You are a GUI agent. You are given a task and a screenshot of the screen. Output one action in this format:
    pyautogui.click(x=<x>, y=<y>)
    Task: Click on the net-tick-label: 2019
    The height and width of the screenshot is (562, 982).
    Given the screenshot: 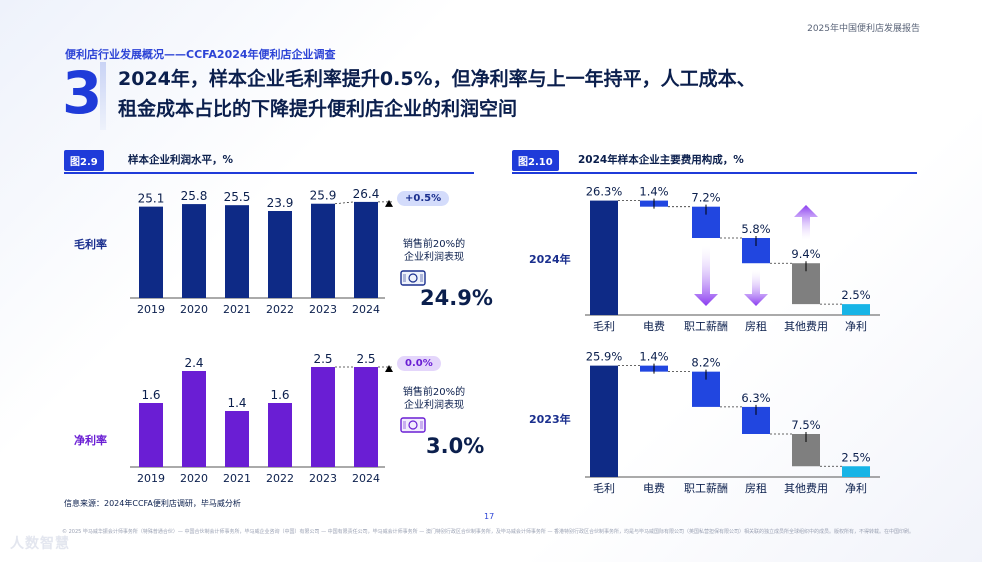 What is the action you would take?
    pyautogui.click(x=151, y=478)
    